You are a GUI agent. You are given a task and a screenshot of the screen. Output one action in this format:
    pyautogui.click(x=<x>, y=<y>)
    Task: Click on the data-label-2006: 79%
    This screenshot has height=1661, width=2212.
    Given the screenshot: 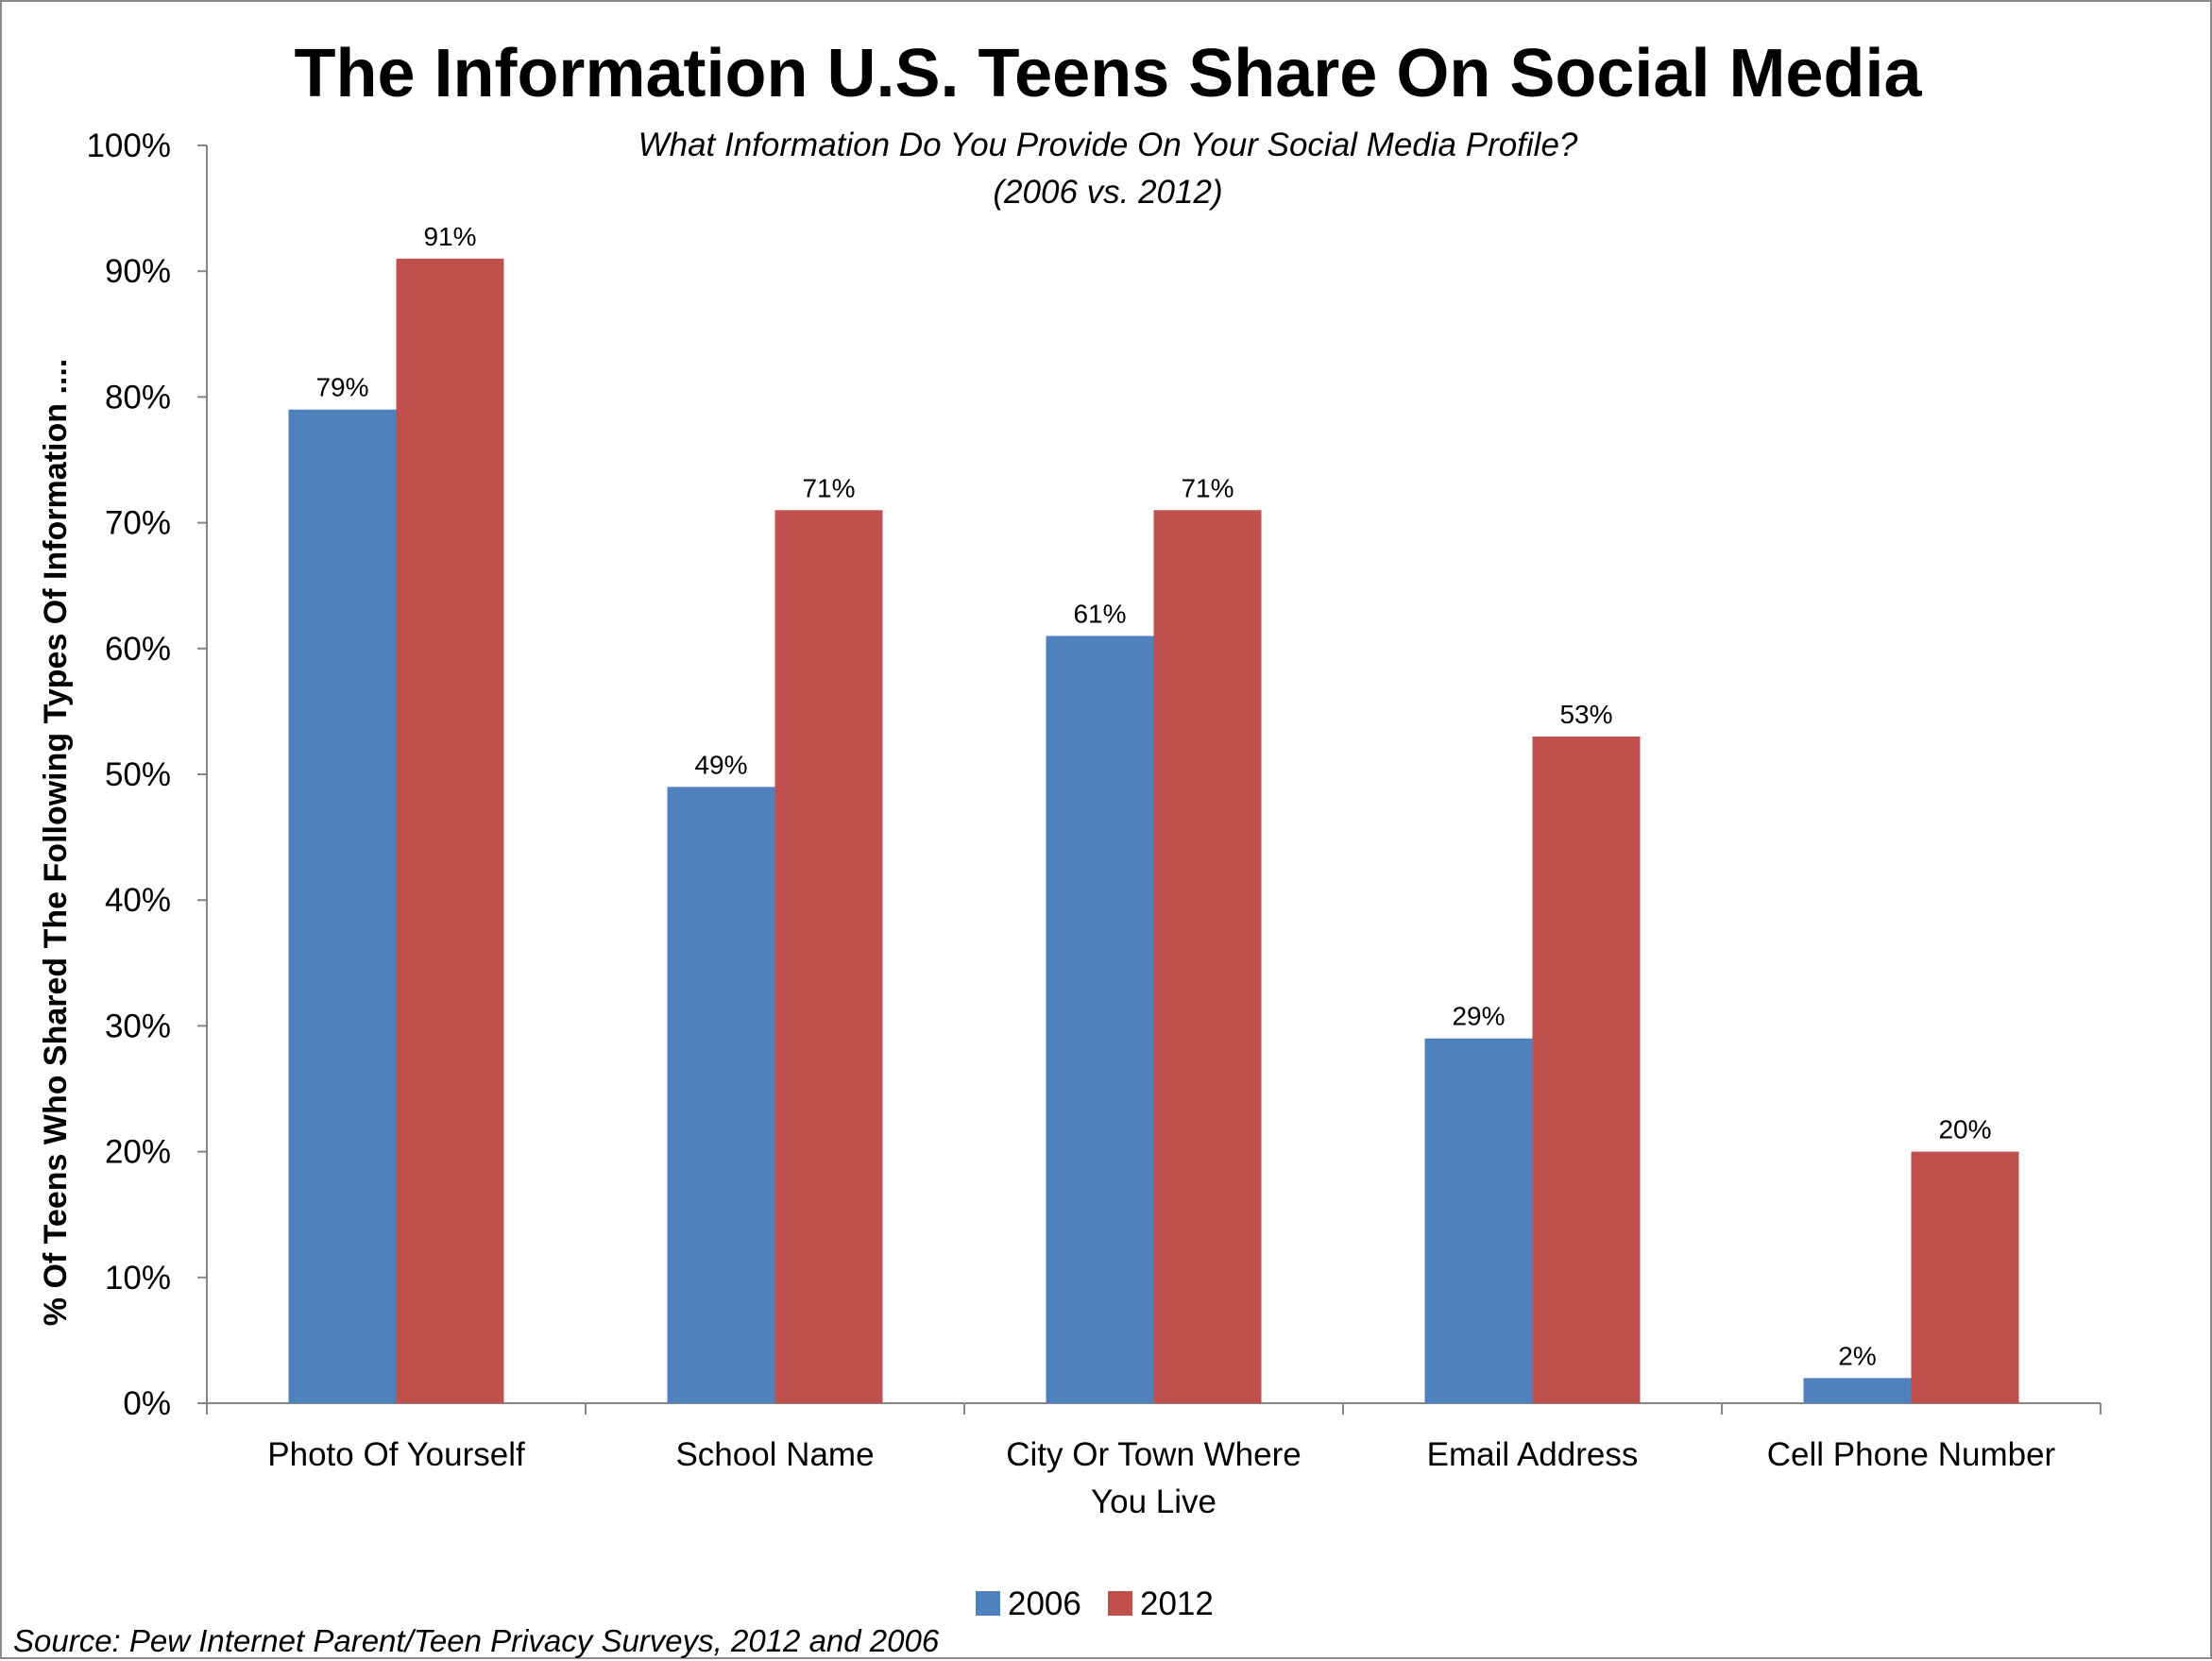 What is the action you would take?
    pyautogui.click(x=341, y=387)
    